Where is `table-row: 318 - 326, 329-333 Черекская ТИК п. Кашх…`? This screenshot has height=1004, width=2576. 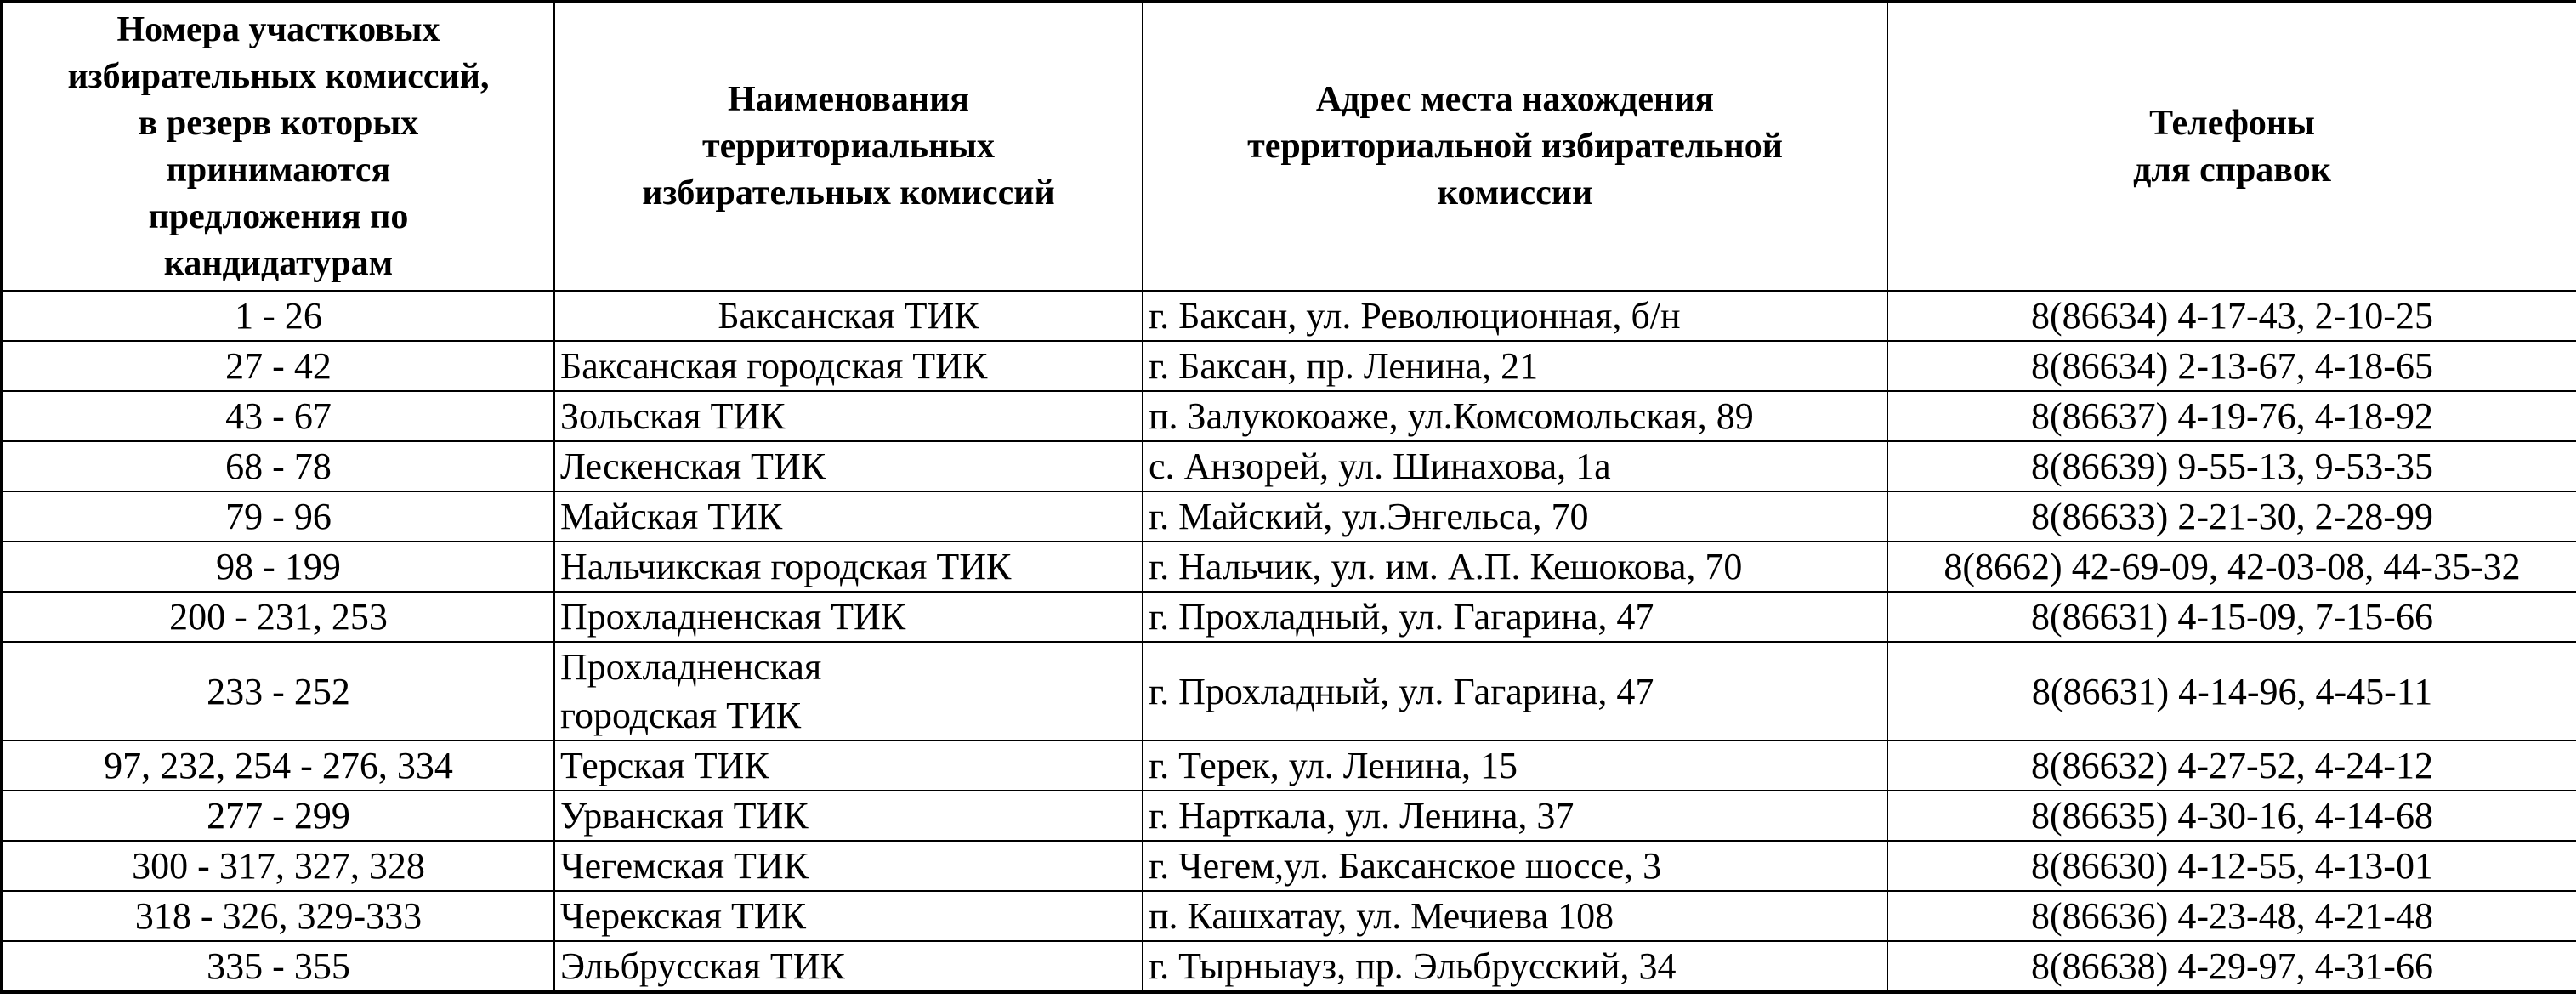 table-row: 318 - 326, 329-333 Черекская ТИК п. Кашх… is located at coordinates (1289, 916).